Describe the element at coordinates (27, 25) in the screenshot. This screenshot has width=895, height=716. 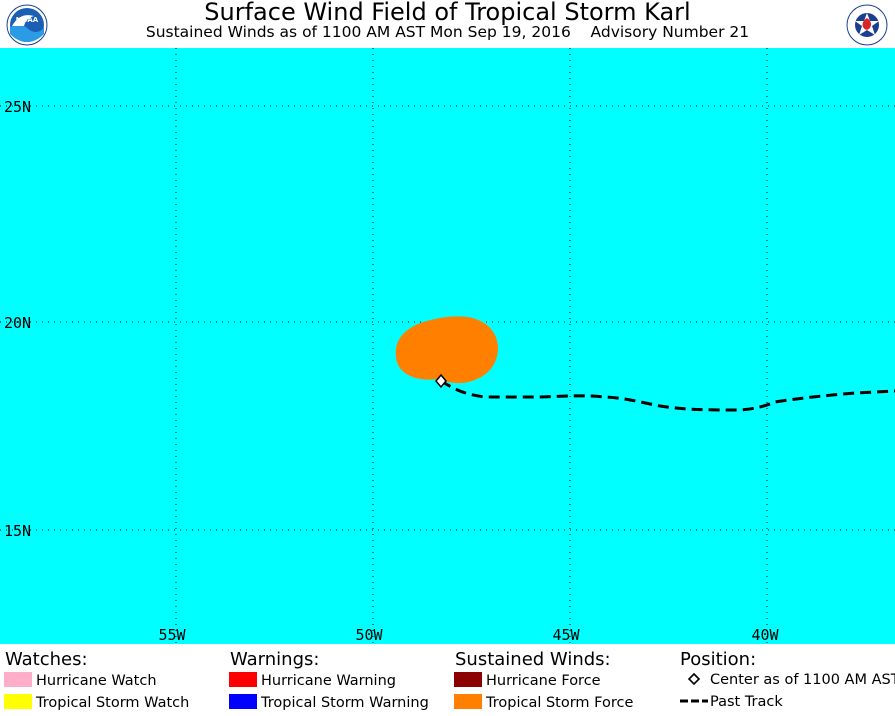
I see `noaa-logo: NOAA` at that location.